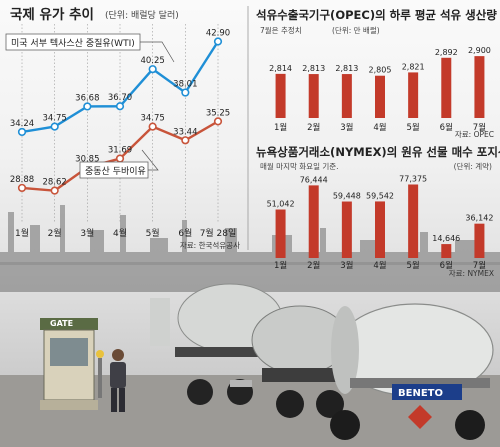 Image resolution: width=500 pixels, height=447 pixels. Describe the element at coordinates (446, 238) in the screenshot. I see `nymex-value-label-5: 14,646` at that location.